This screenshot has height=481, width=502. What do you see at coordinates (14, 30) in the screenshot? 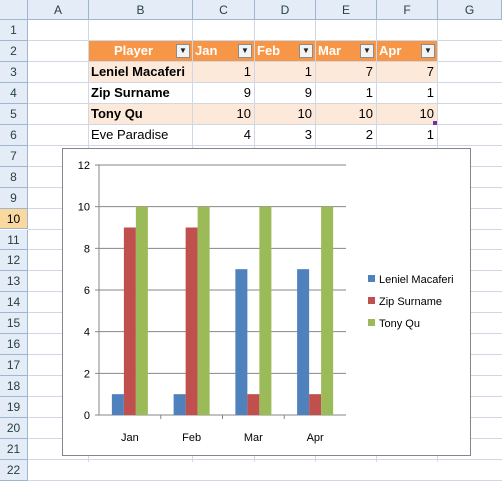
I see `row-header-1: 1` at bounding box center [14, 30].